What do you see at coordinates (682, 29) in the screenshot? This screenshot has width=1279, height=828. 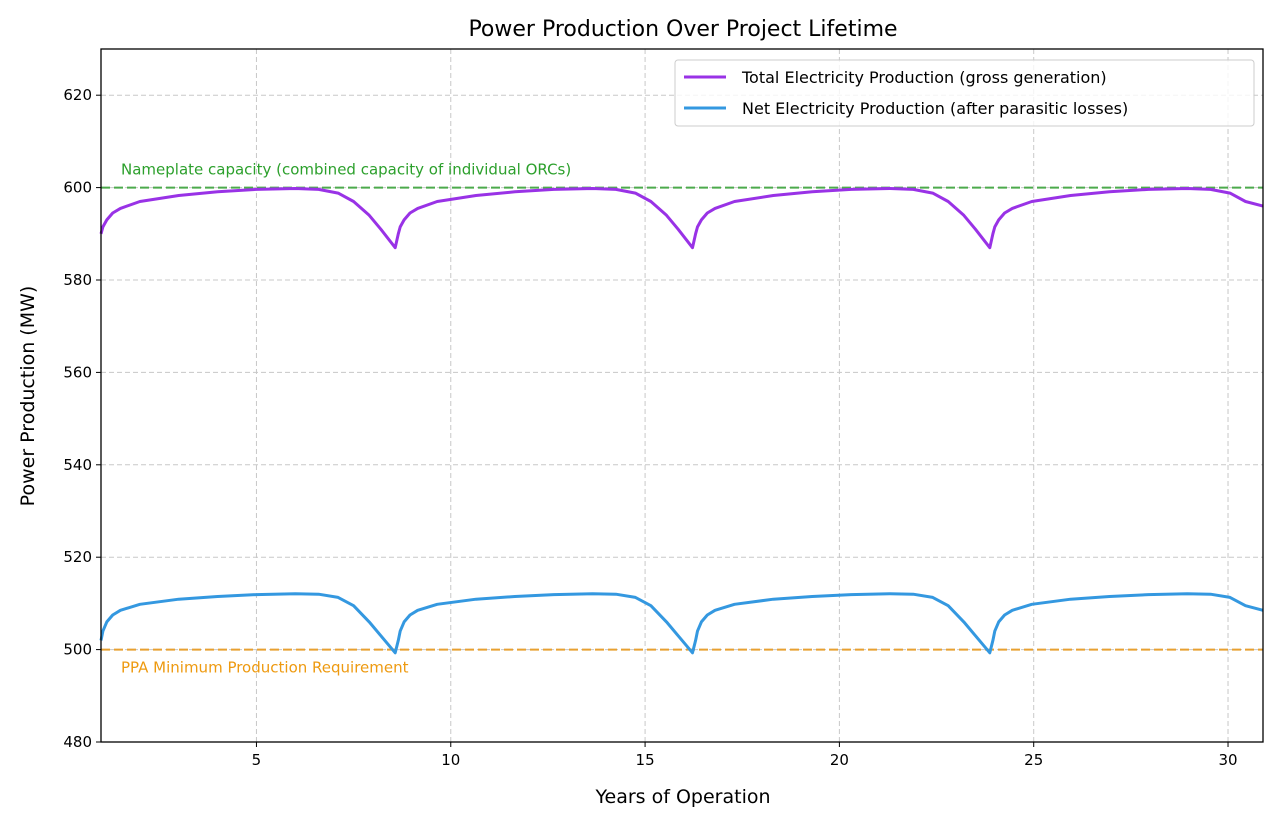 I see `chart-title: Power Production Over Project Lifetime` at bounding box center [682, 29].